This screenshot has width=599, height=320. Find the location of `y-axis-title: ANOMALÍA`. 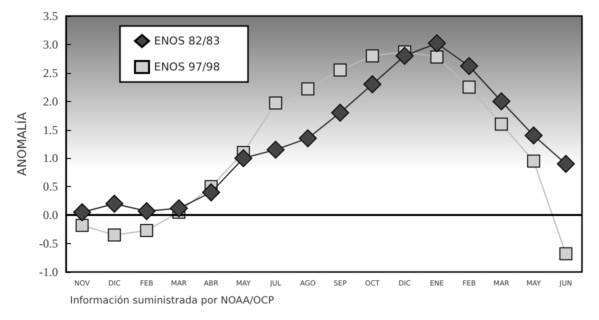

y-axis-title: ANOMALÍA is located at coordinates (21, 143).